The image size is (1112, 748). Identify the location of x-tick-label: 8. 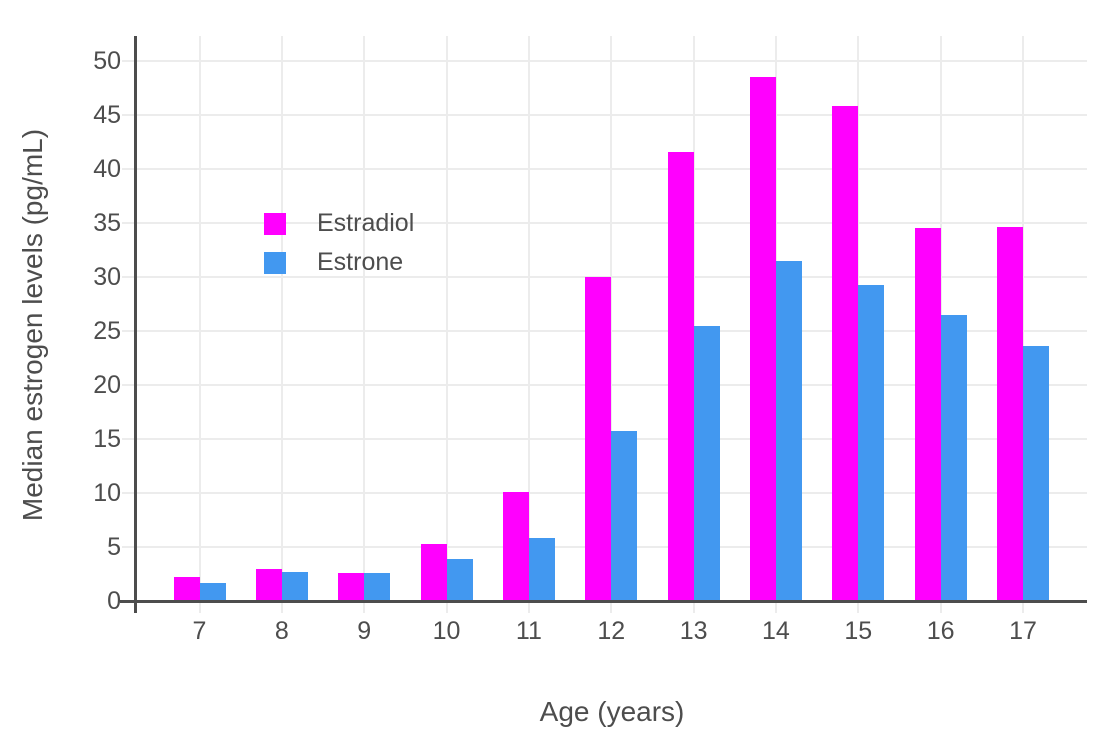
(281, 631).